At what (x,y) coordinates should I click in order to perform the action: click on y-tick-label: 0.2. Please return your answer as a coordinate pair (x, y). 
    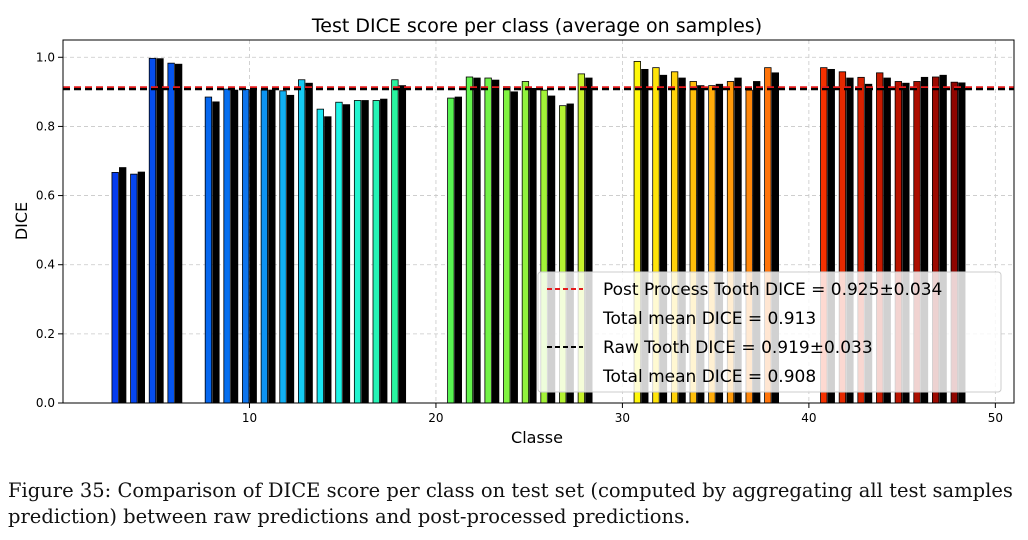
    Looking at the image, I should click on (45, 334).